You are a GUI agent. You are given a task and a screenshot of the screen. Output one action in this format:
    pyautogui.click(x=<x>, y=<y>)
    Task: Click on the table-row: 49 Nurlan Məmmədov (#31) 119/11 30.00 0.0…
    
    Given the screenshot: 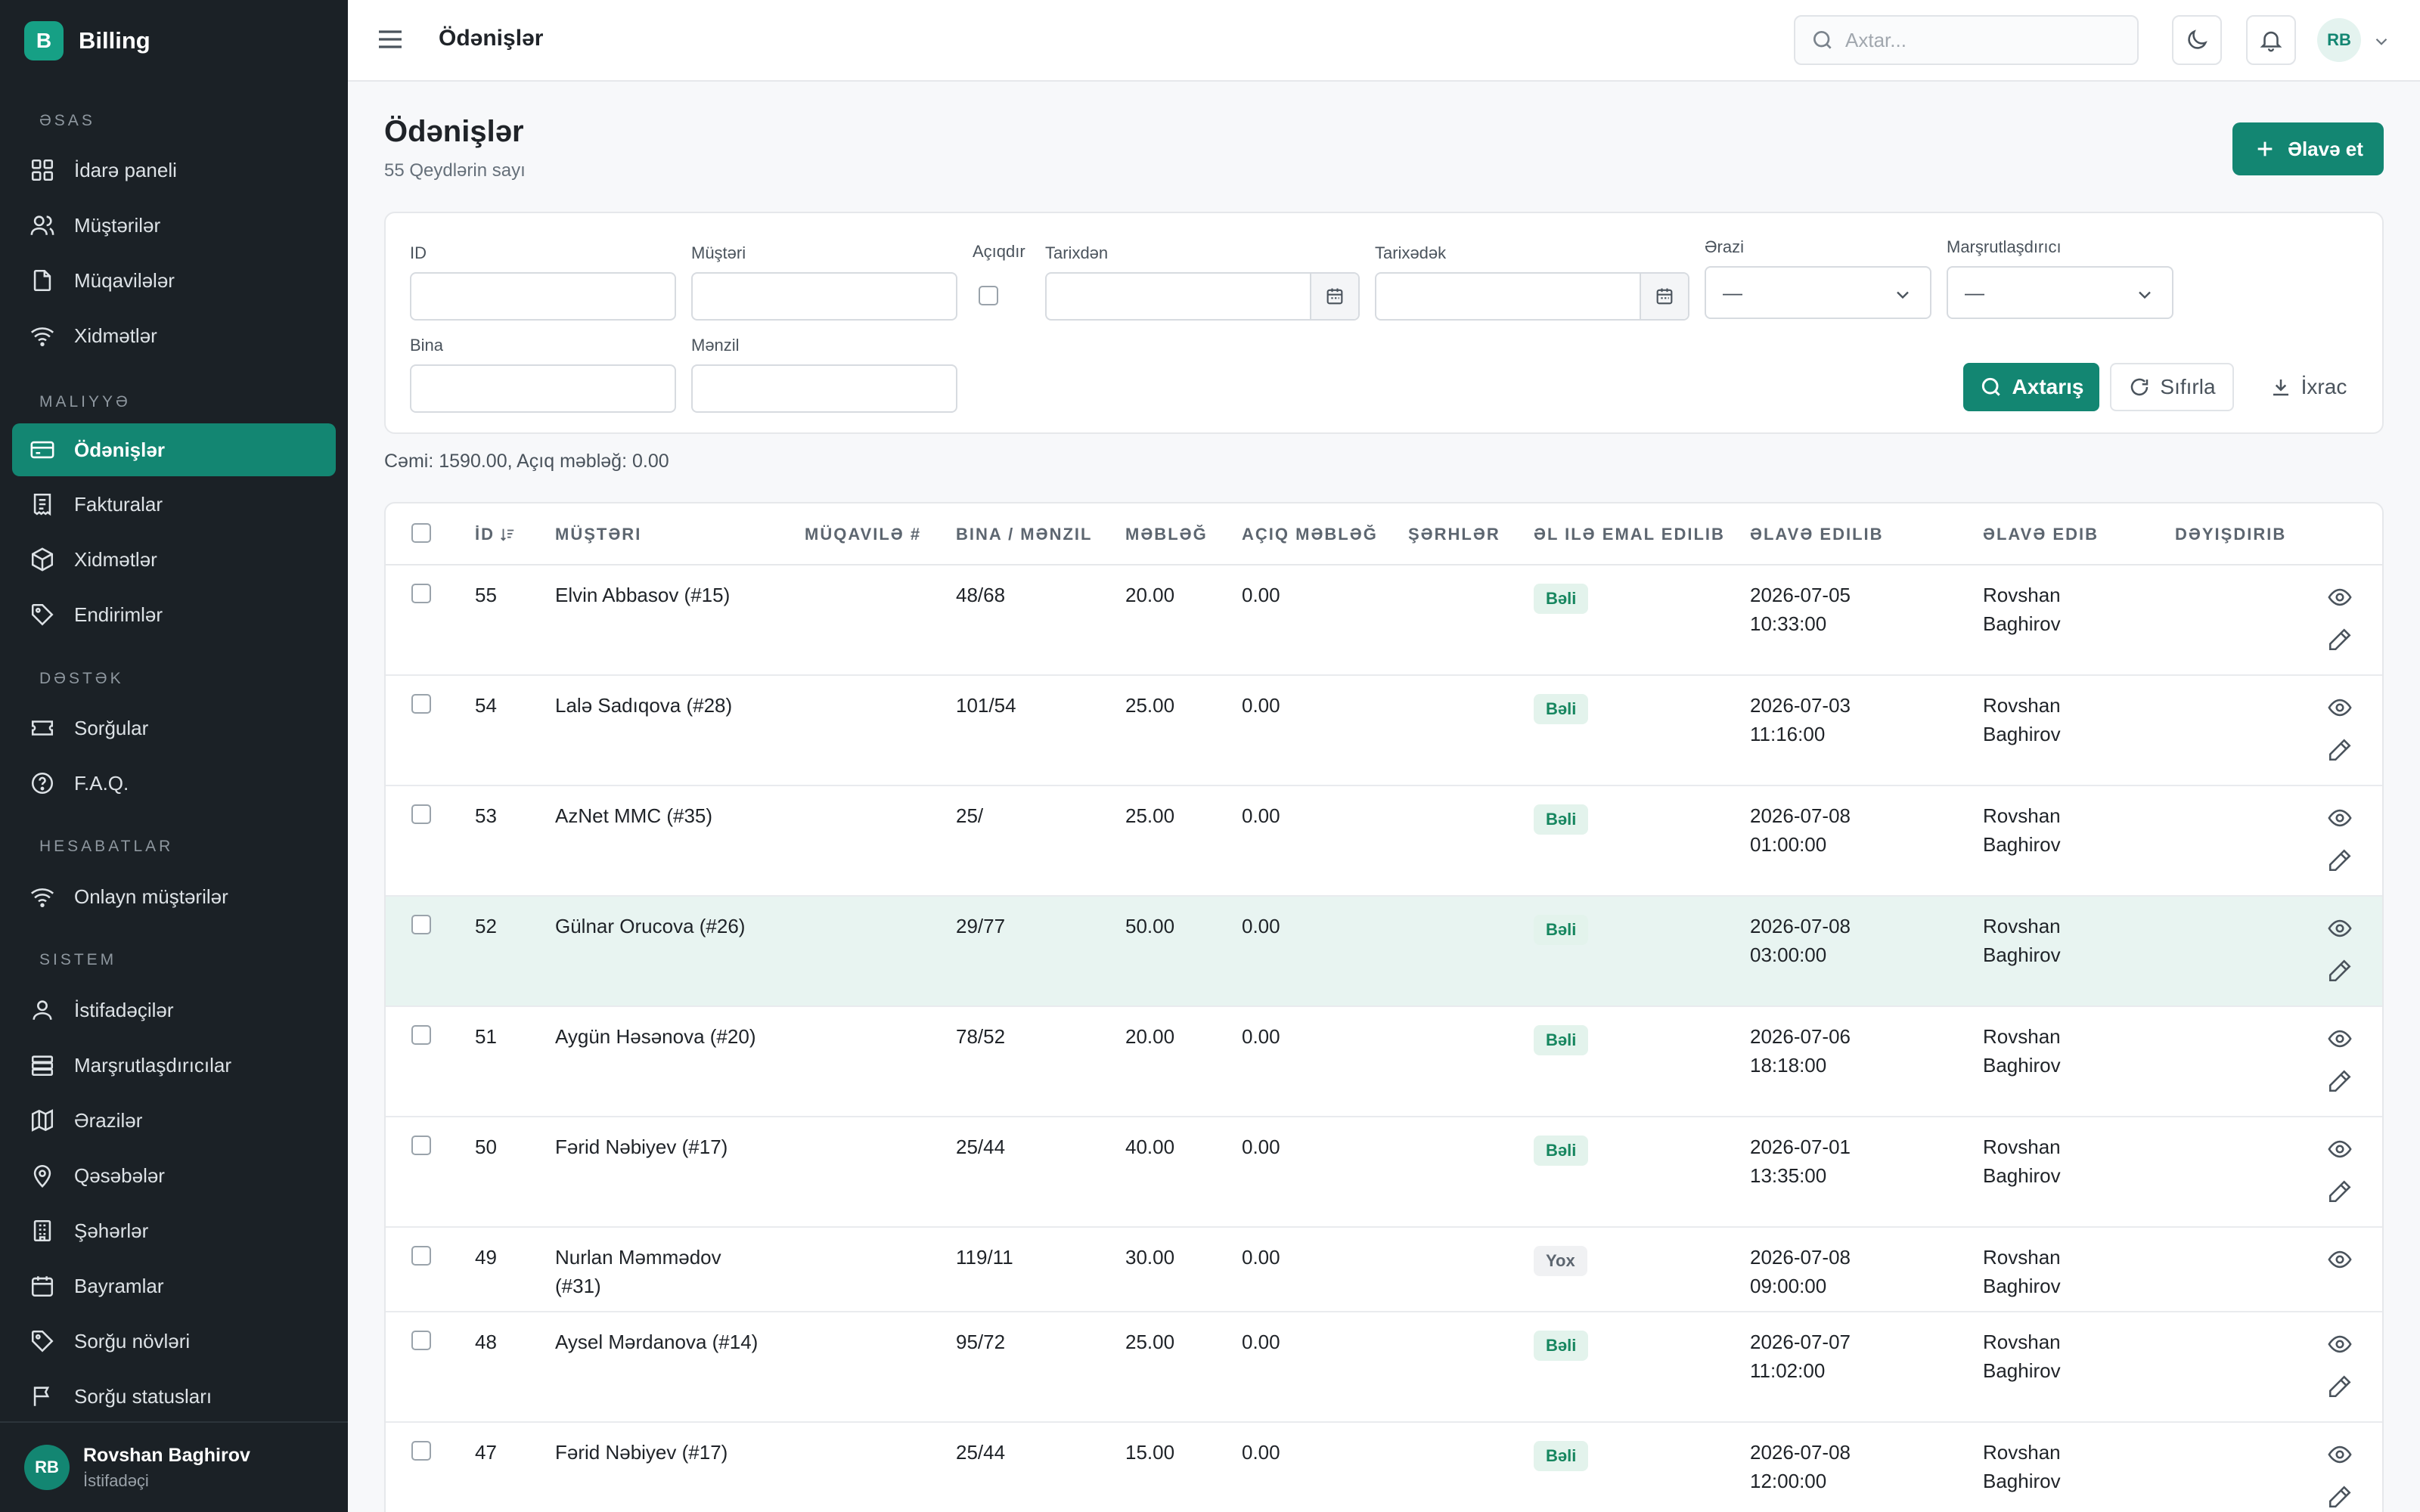 What is the action you would take?
    pyautogui.click(x=1384, y=1270)
    